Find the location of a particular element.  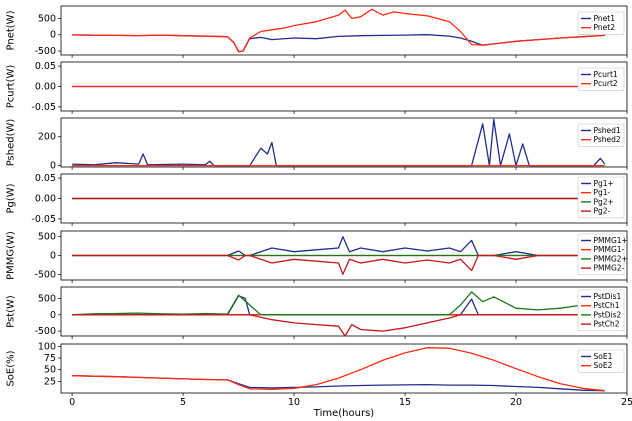

y-tick-label: 75 is located at coordinates (50, 358).